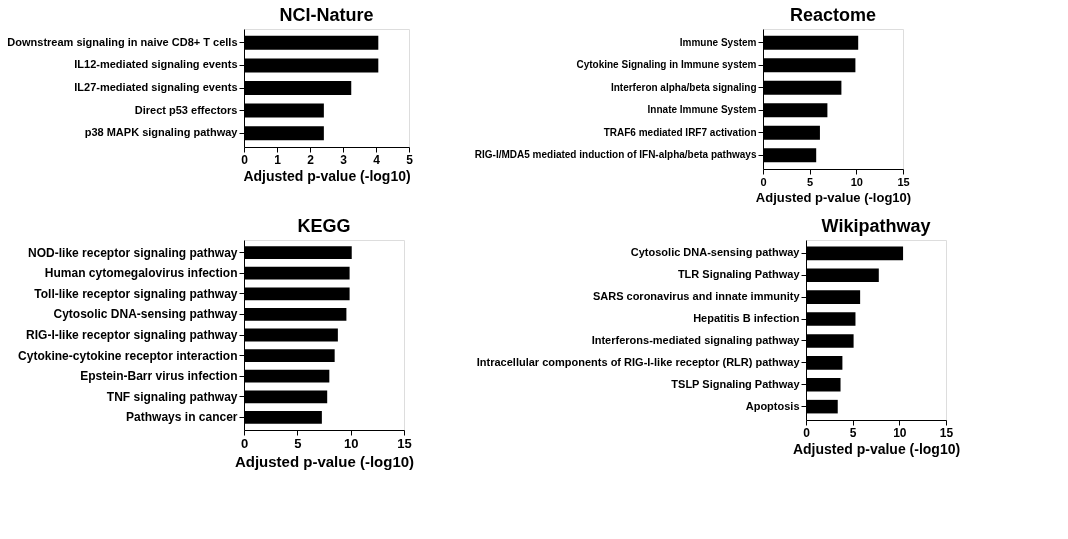  Describe the element at coordinates (736, 383) in the screenshot. I see `y-tick-label: TSLP Signaling Pathway` at that location.